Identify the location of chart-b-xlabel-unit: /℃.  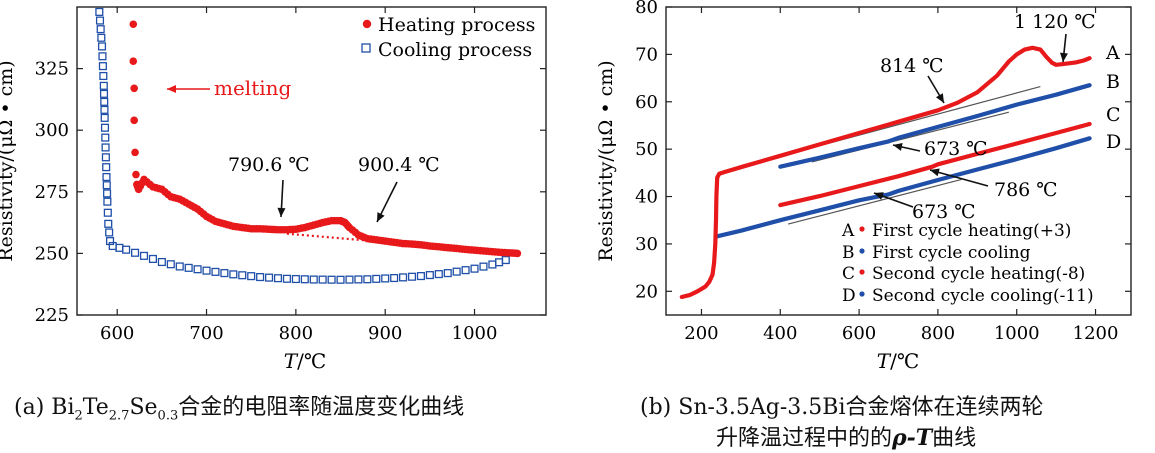
(904, 361).